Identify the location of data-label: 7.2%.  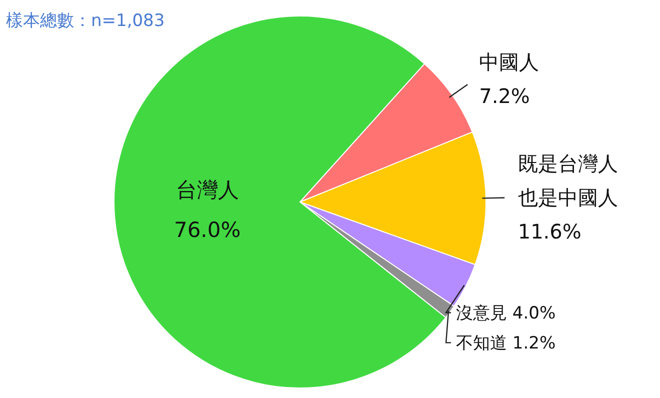
(504, 96).